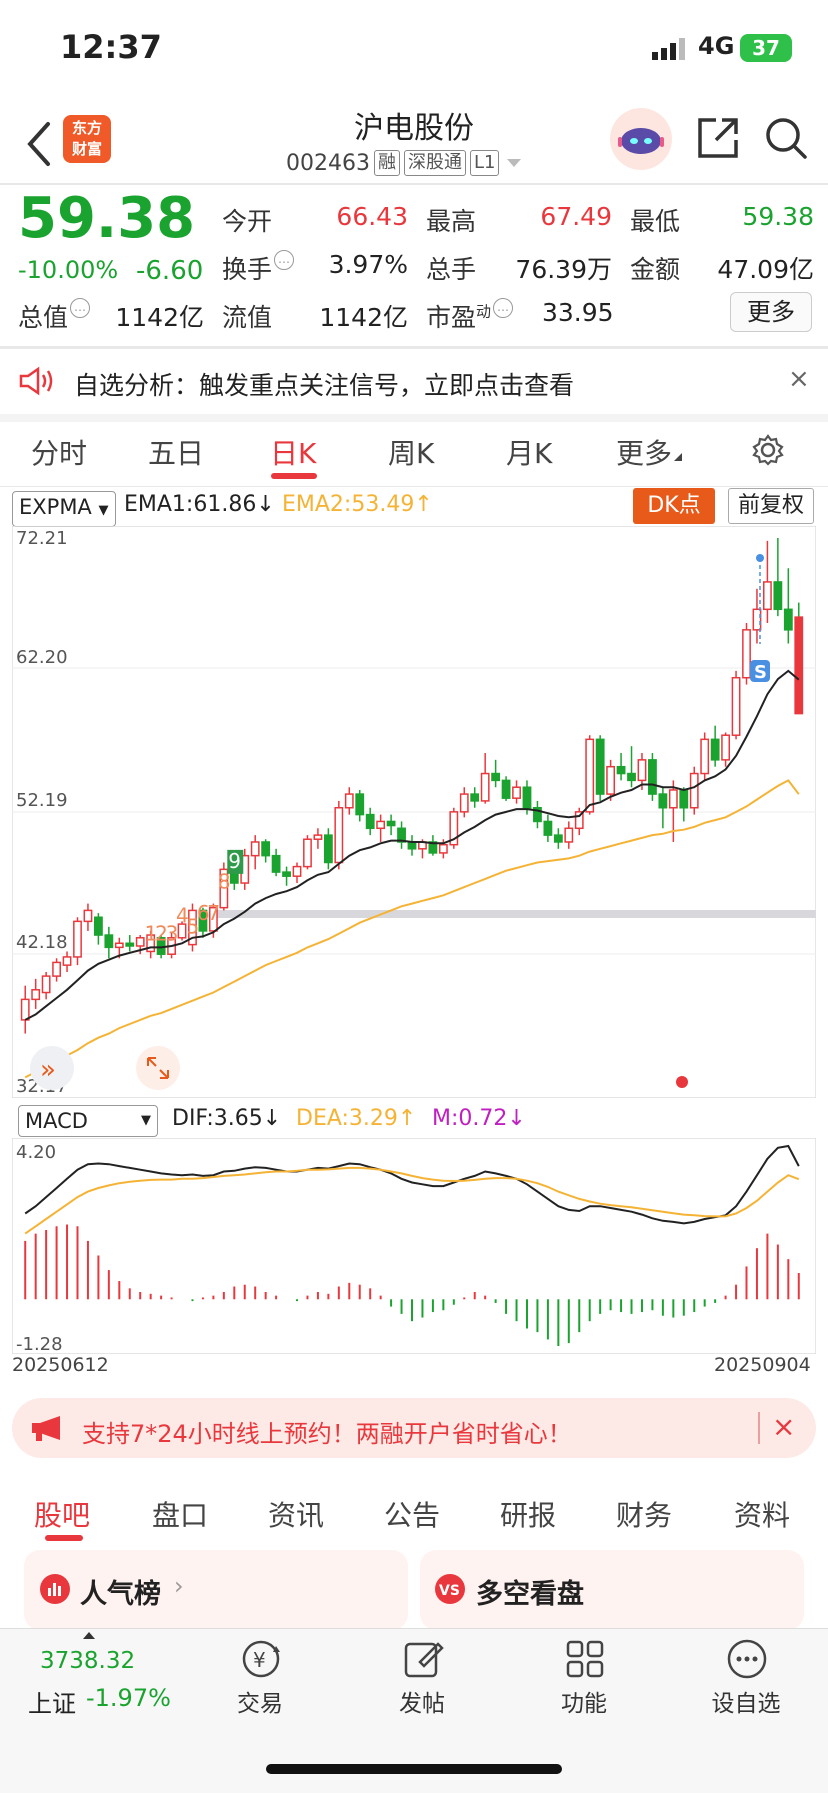 The height and width of the screenshot is (1793, 828). I want to click on app-logo: 东方 财富, so click(87, 139).